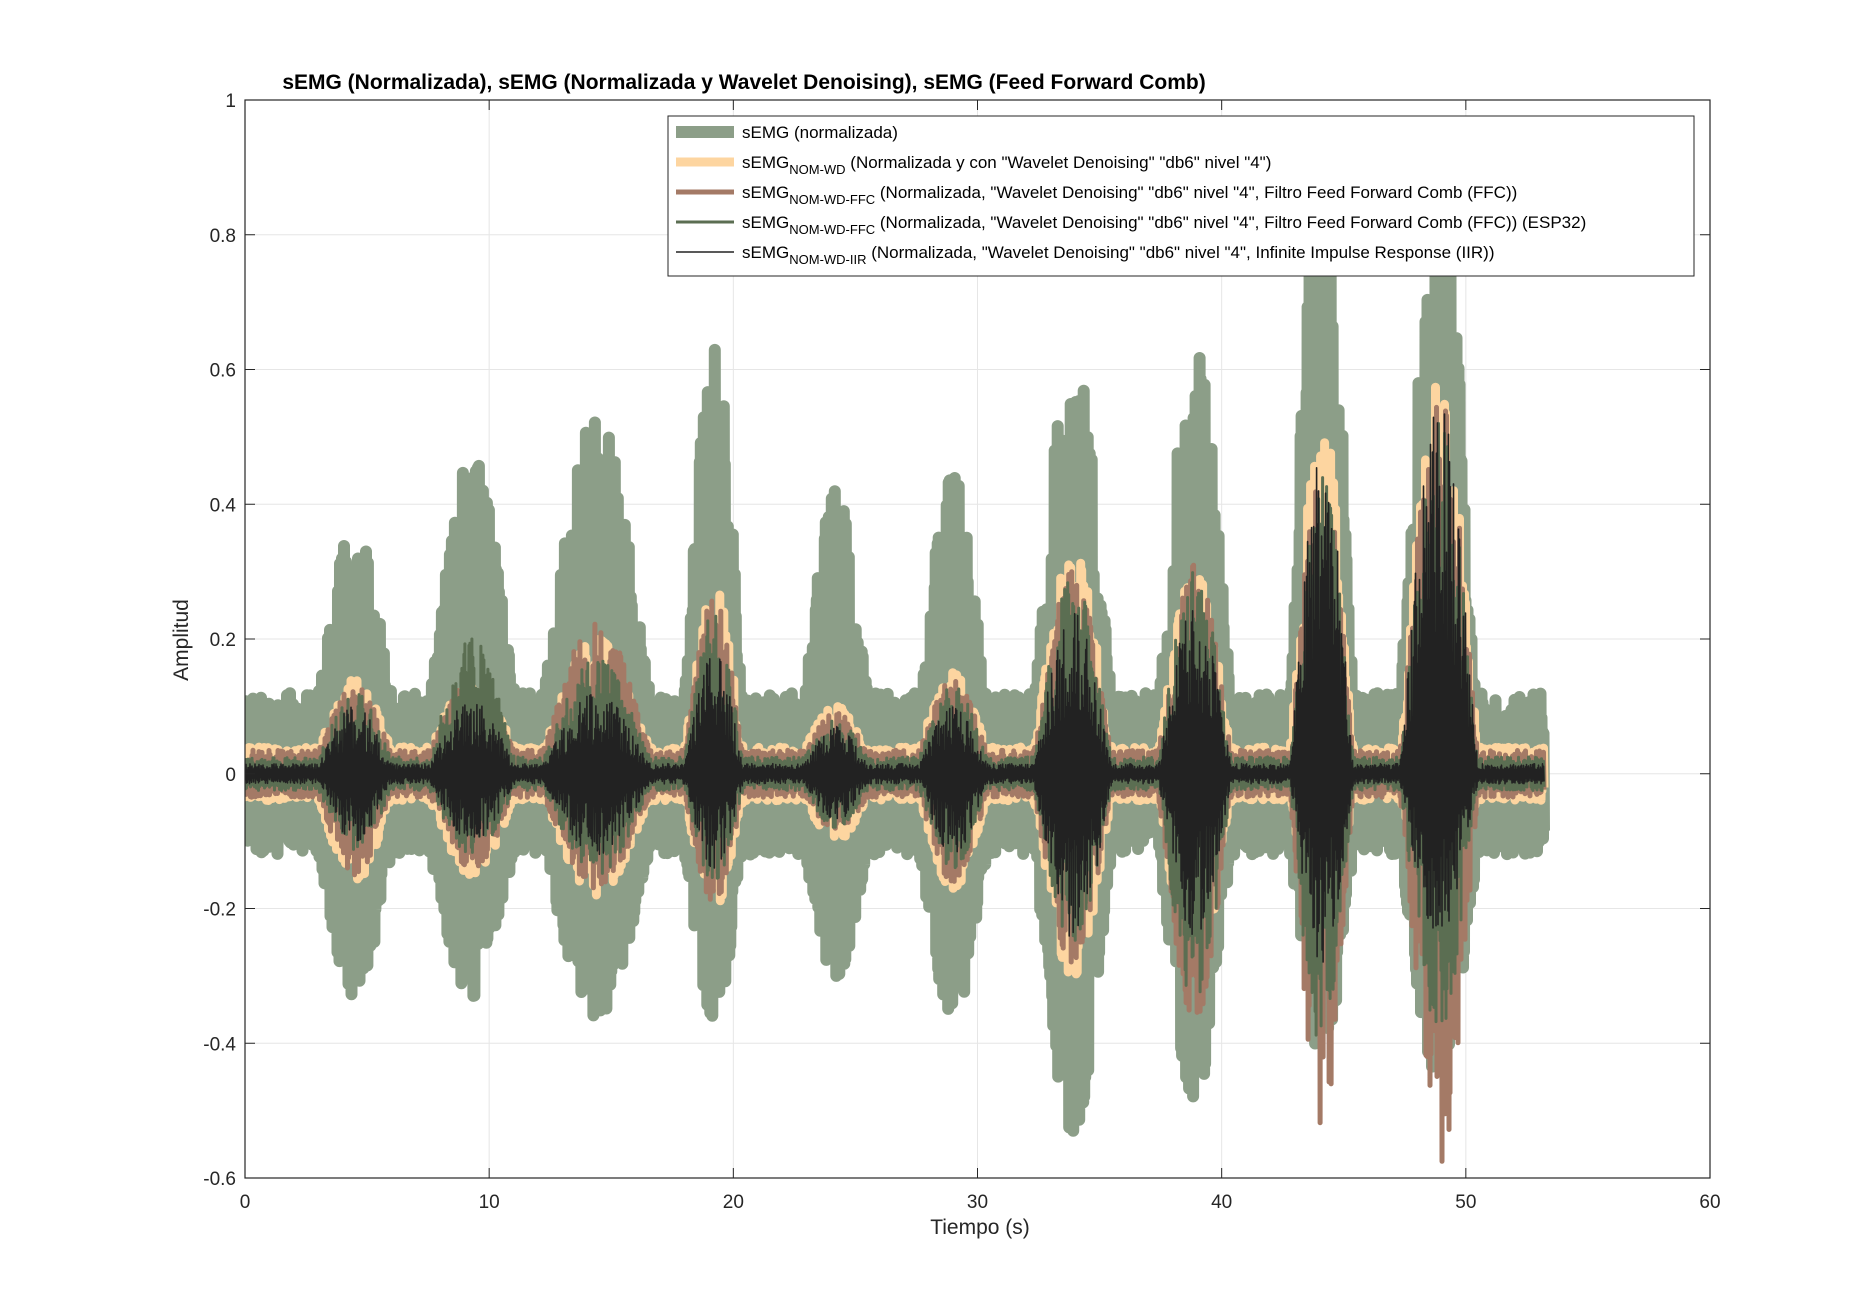 The image size is (1875, 1313). I want to click on y-tick-label: 0.8, so click(223, 236).